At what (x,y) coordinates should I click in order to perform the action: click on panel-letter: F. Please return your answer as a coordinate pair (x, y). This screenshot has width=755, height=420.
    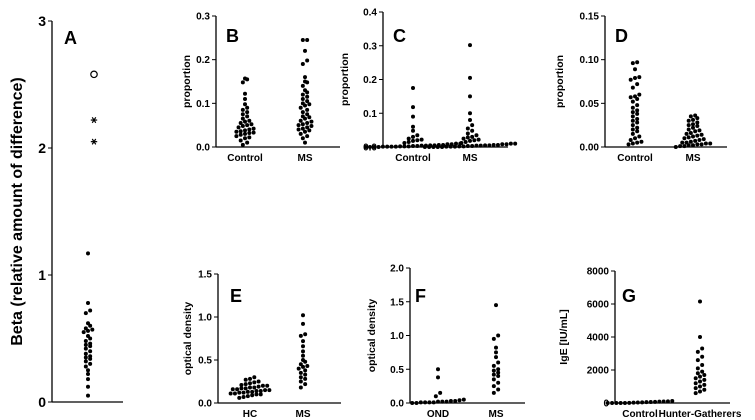
    Looking at the image, I should click on (420, 296).